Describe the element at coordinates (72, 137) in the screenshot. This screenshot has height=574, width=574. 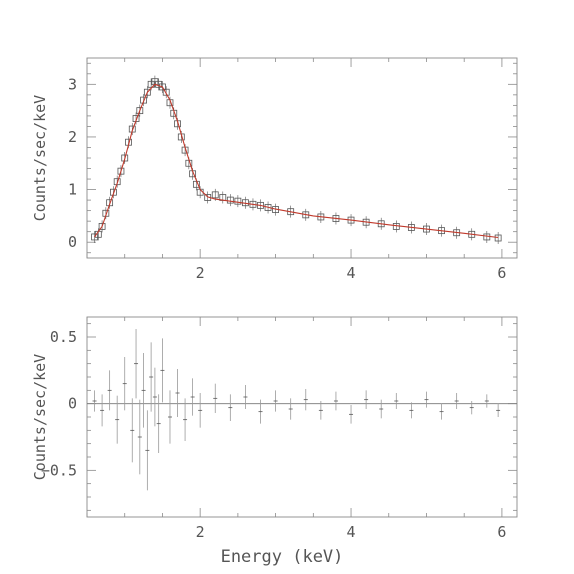
I see `y-tick-label: 2` at that location.